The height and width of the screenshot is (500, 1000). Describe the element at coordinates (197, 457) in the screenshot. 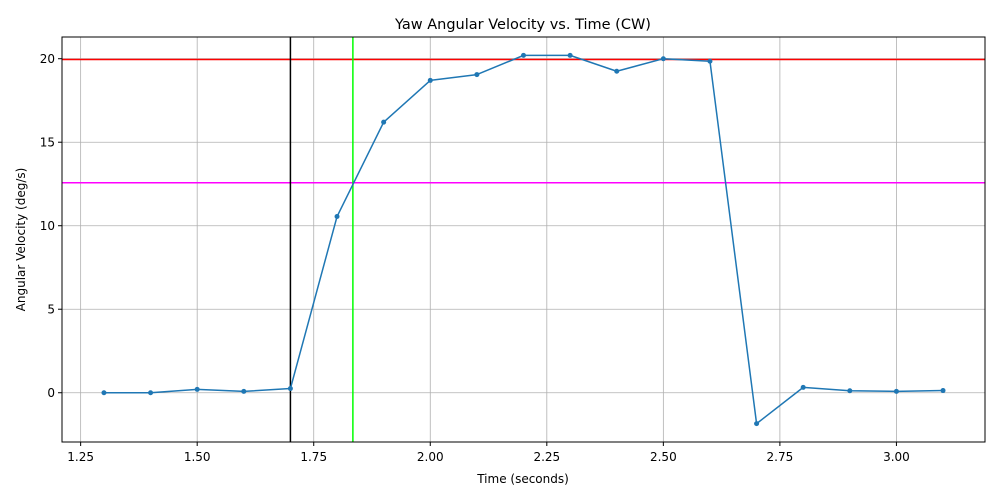

I see `x-tick-label: 1.50` at that location.